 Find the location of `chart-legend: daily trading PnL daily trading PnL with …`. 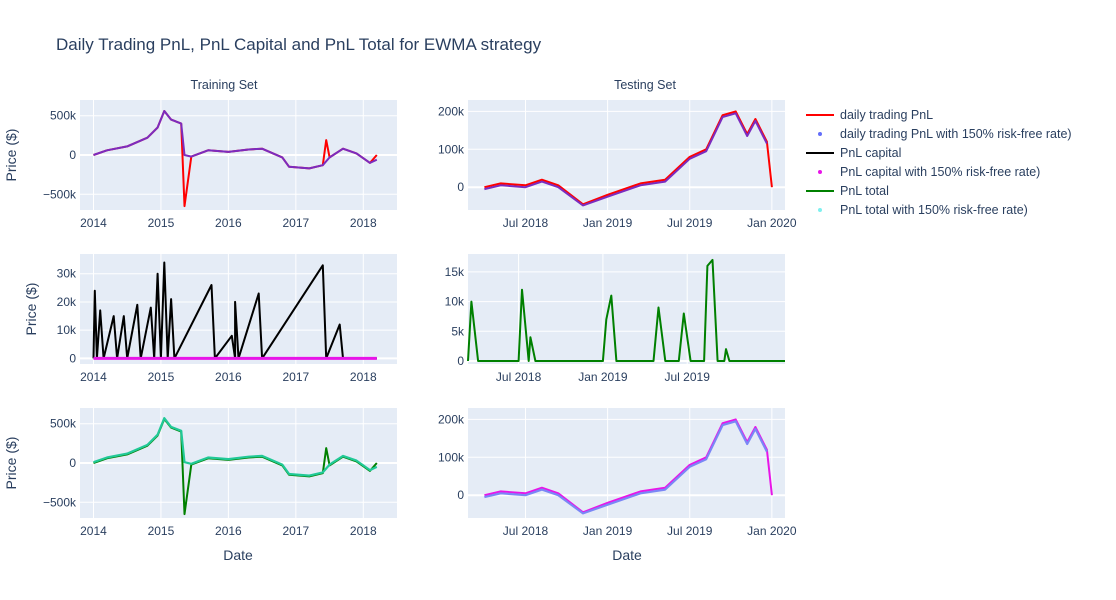

chart-legend: daily trading PnL daily trading PnL with … is located at coordinates (939, 162).